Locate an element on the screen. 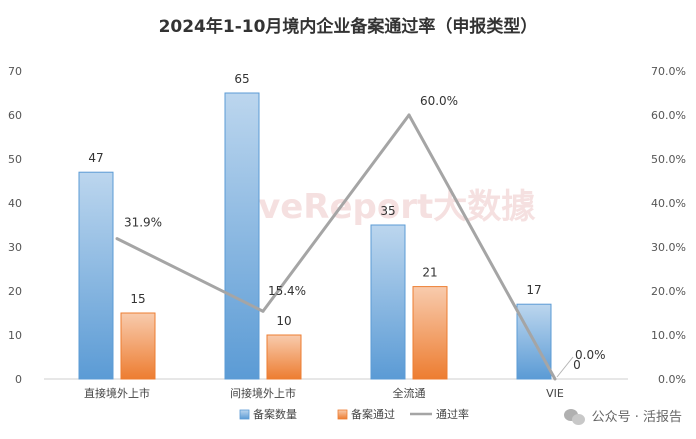  chart-title: 2024年1-10月境内企业备案通过率（申报类型） is located at coordinates (348, 26).